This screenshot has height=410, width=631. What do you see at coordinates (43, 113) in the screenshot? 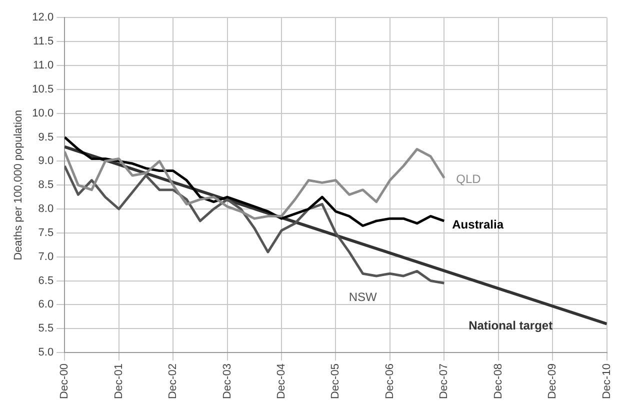
I see `y-tick-label: 10.0` at bounding box center [43, 113].